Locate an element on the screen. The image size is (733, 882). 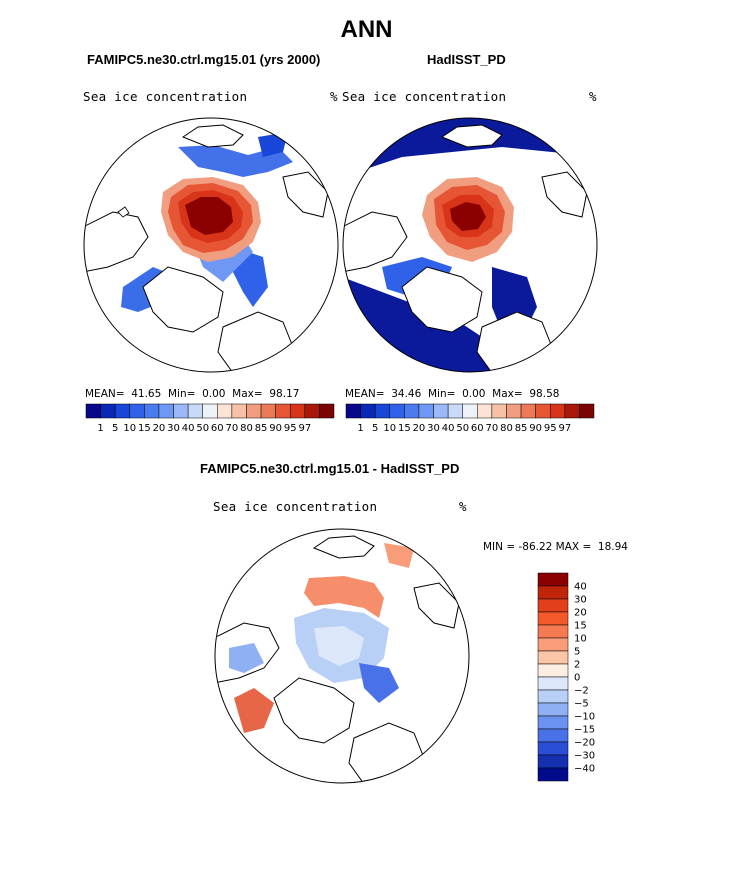
right-colorbar-tick-label: 97 is located at coordinates (564, 428).